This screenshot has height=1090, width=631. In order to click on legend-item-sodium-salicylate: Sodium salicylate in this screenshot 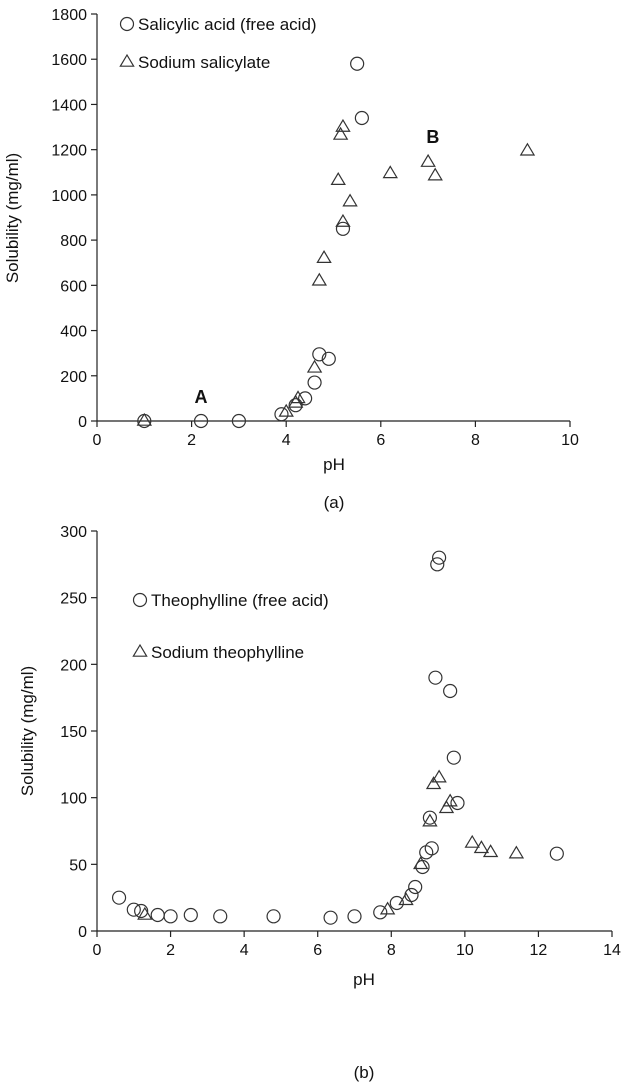, I will do `click(194, 62)`.